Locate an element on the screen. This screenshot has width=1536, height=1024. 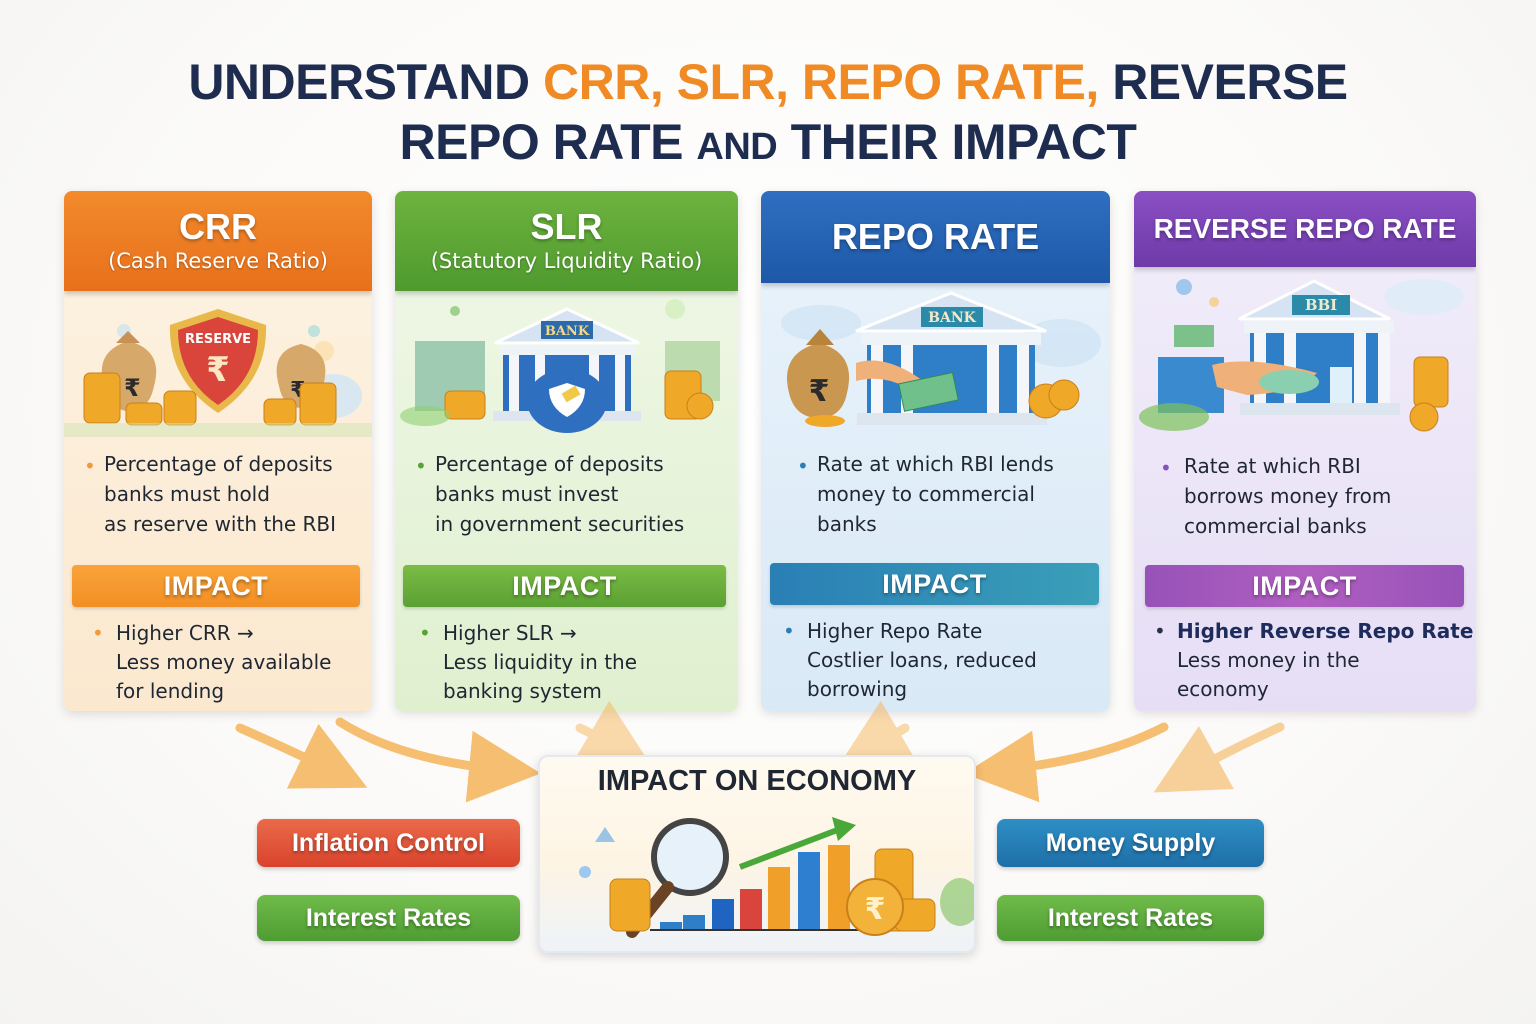
card-header-repo: REPO RATE is located at coordinates (935, 237).